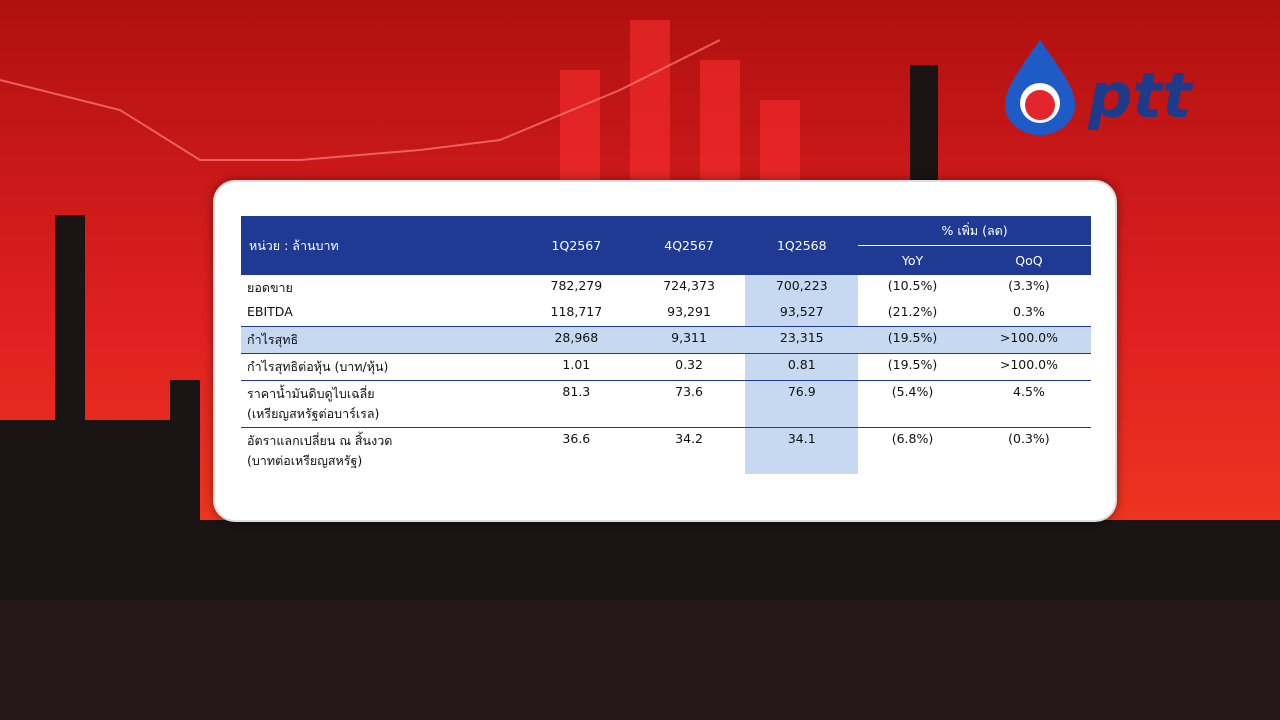  What do you see at coordinates (380, 340) in the screenshot?
I see `row-label: กำไรสุทธิ` at bounding box center [380, 340].